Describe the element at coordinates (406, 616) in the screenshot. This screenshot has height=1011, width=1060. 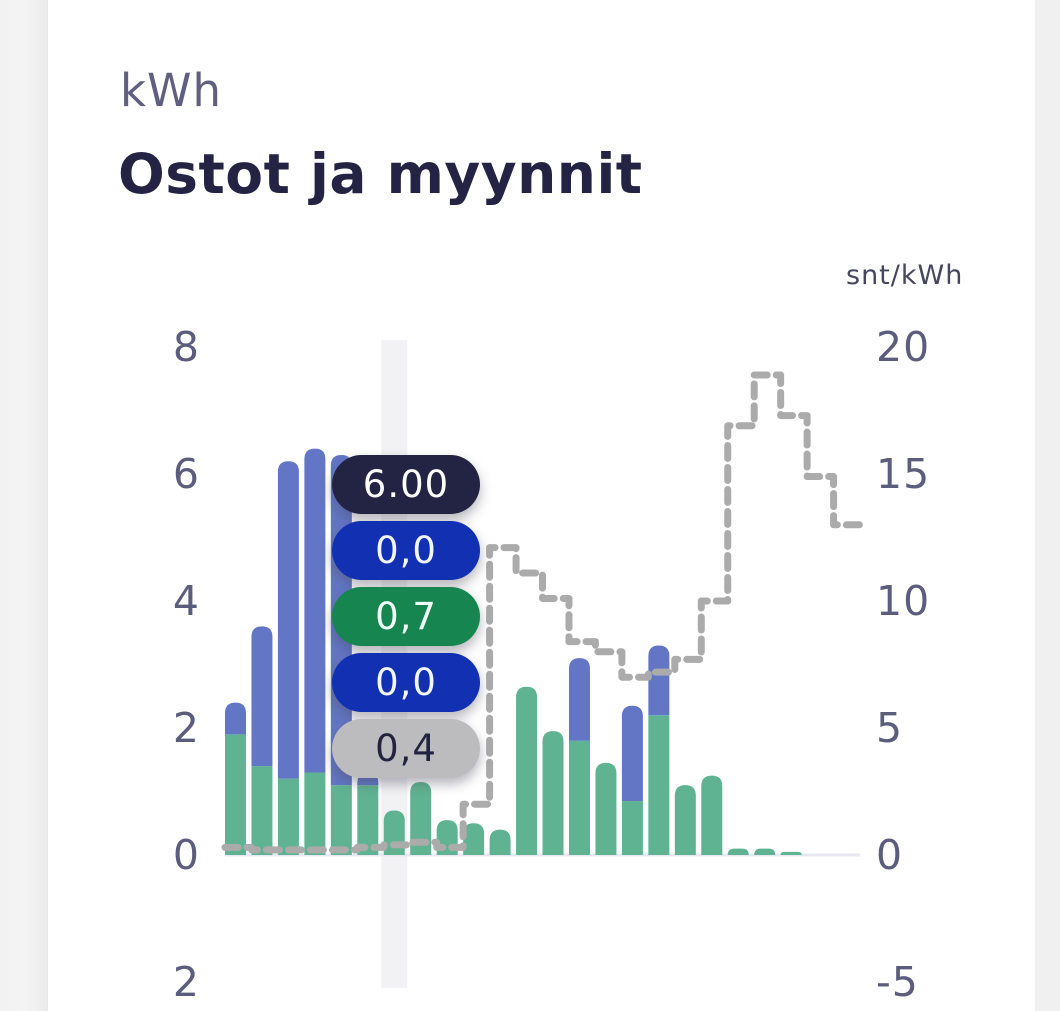
I see `tooltip-pill-green-value: 0,7` at that location.